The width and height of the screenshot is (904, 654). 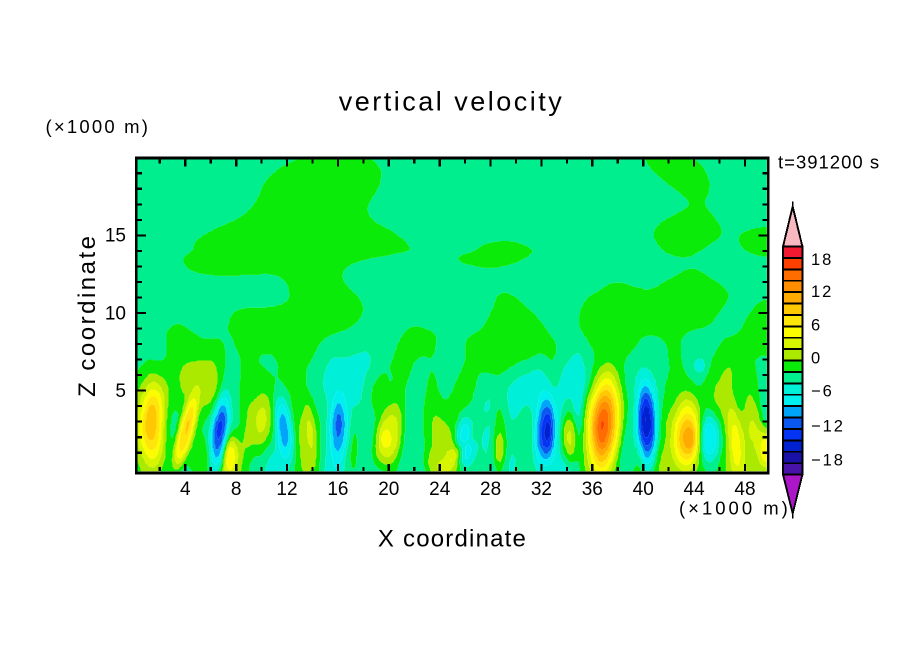 What do you see at coordinates (822, 391) in the screenshot?
I see `svg-text: −6` at bounding box center [822, 391].